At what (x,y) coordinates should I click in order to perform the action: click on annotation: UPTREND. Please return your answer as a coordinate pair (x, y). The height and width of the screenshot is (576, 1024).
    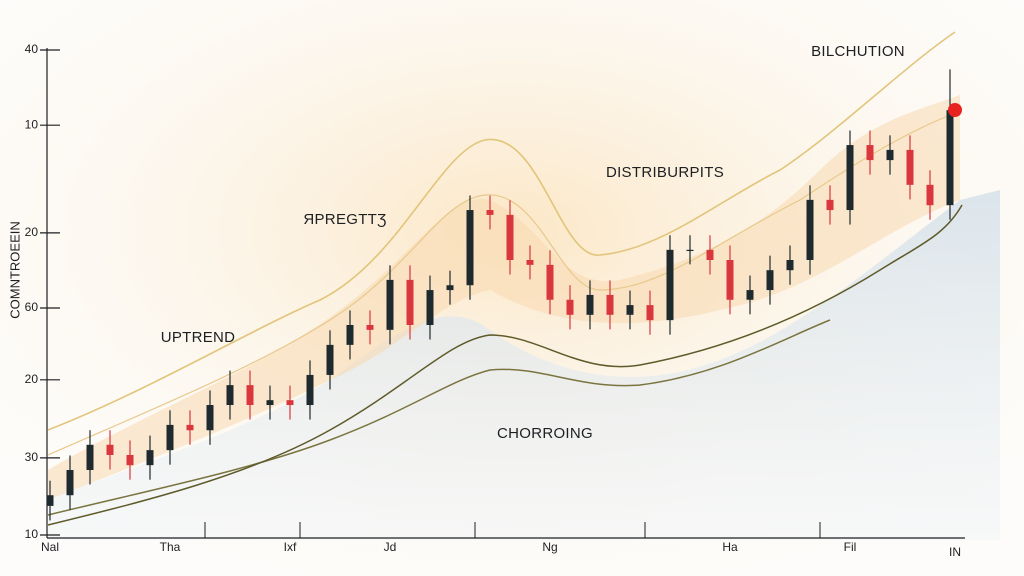
    Looking at the image, I should click on (198, 337).